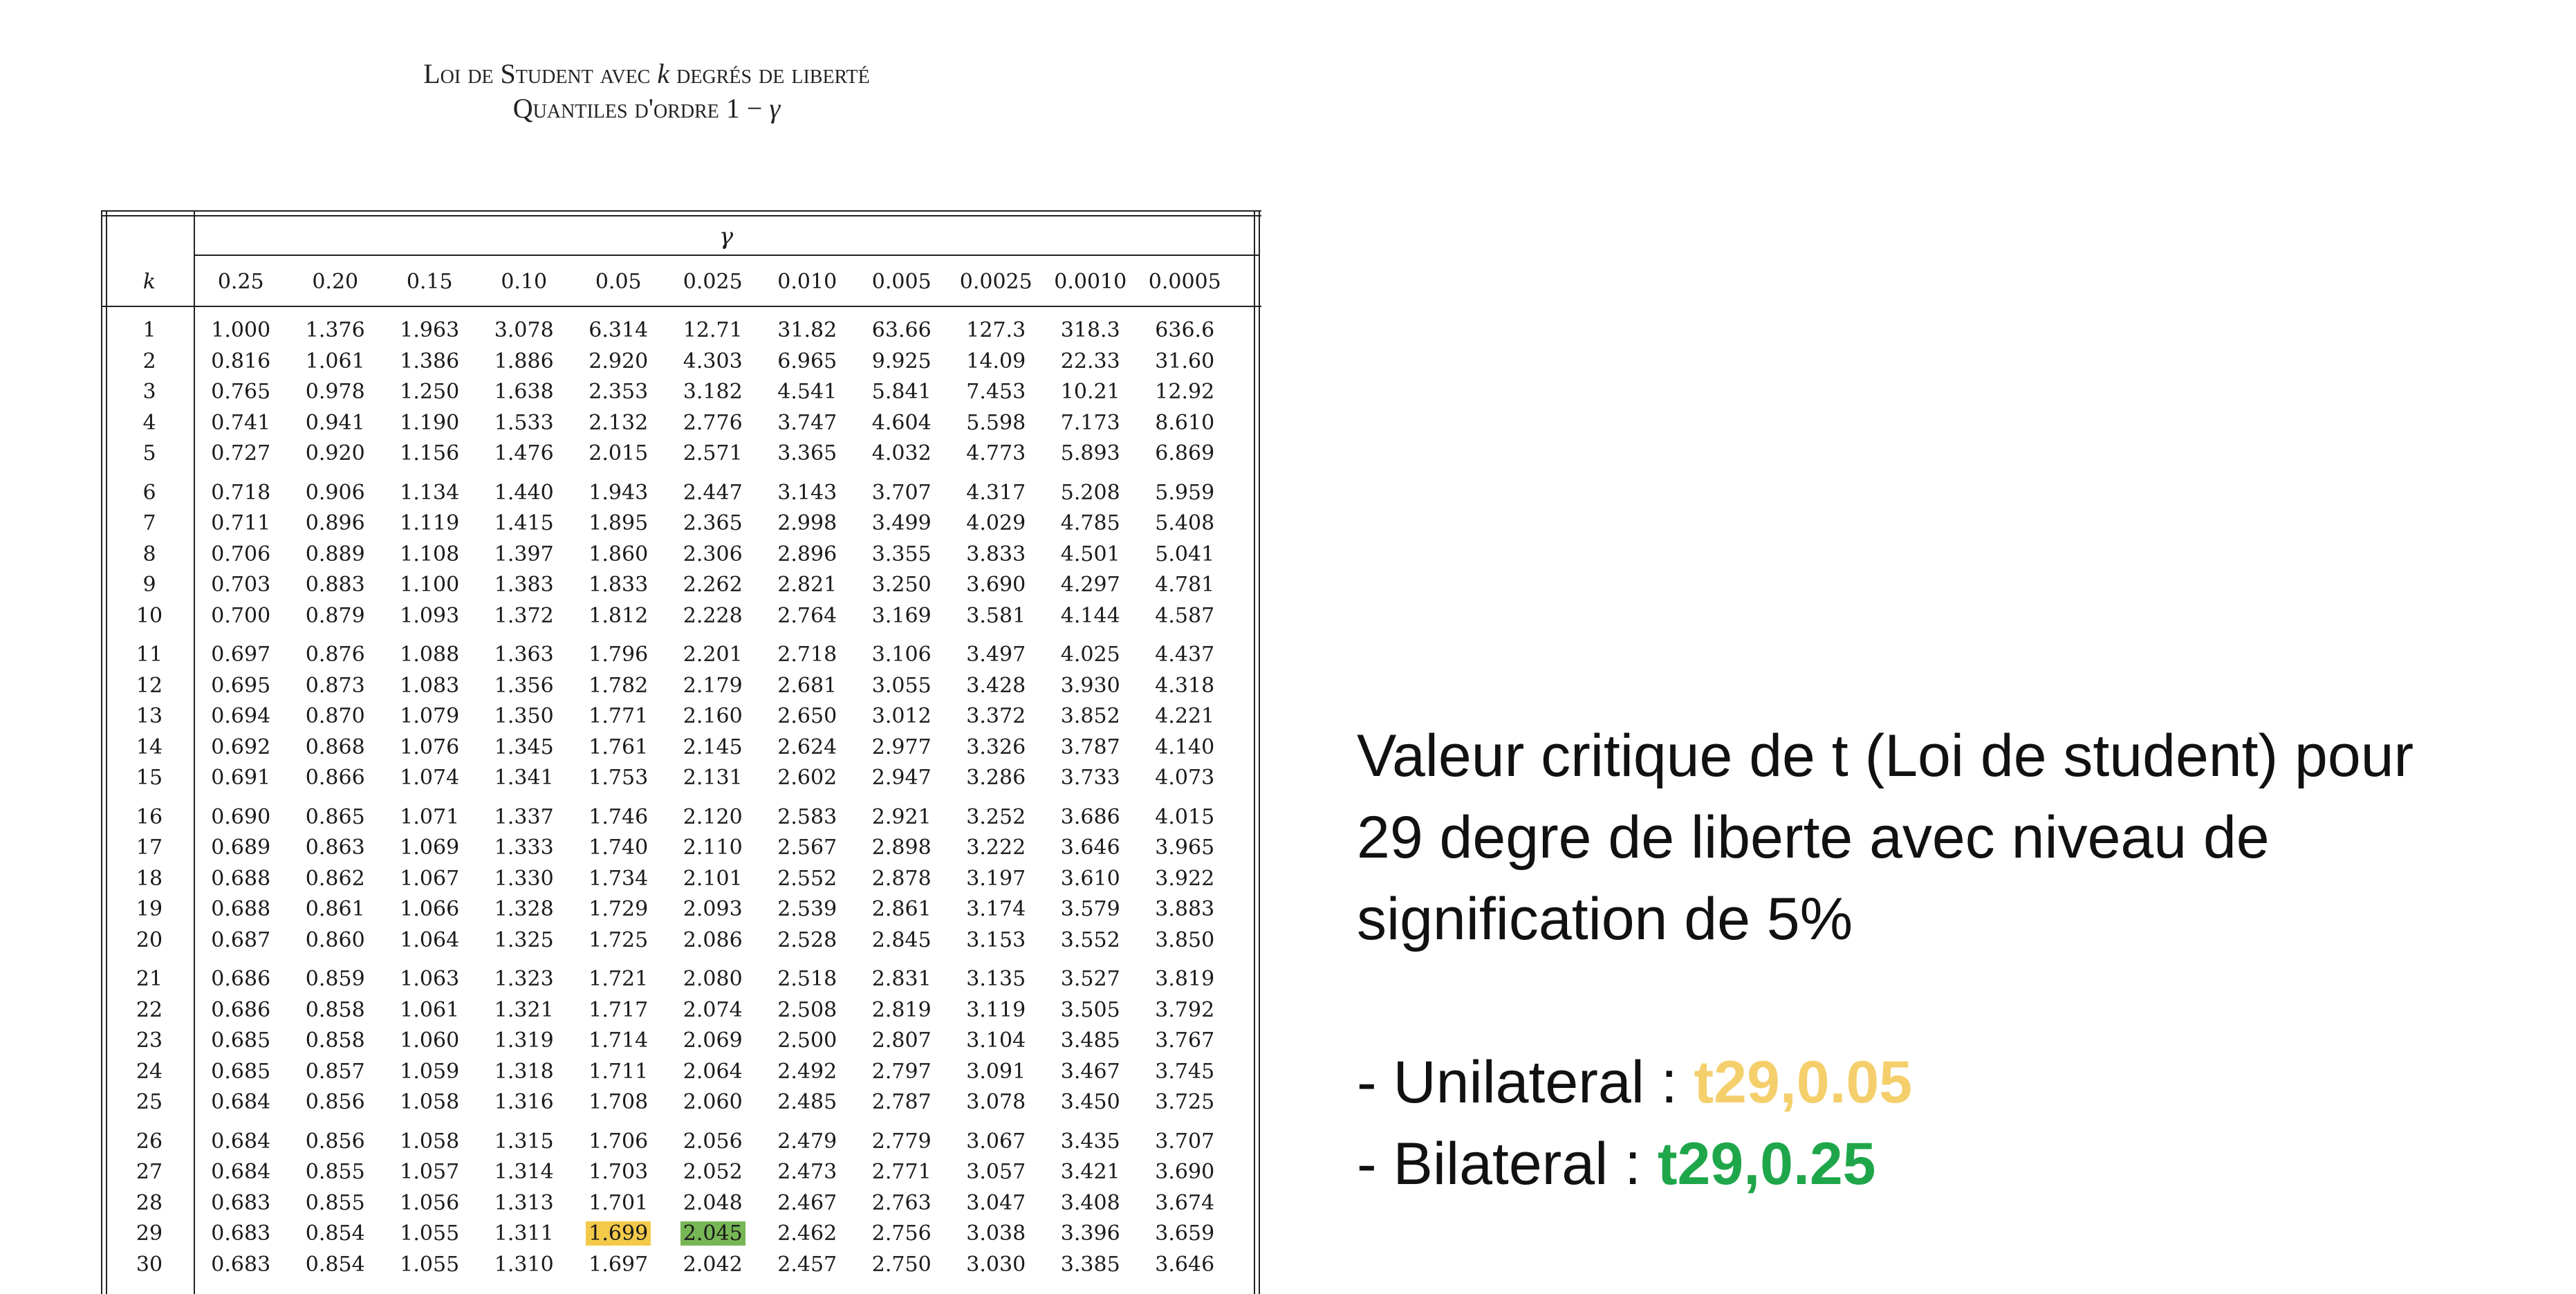 The height and width of the screenshot is (1294, 2576). I want to click on quantile-value: 2.750, so click(901, 1264).